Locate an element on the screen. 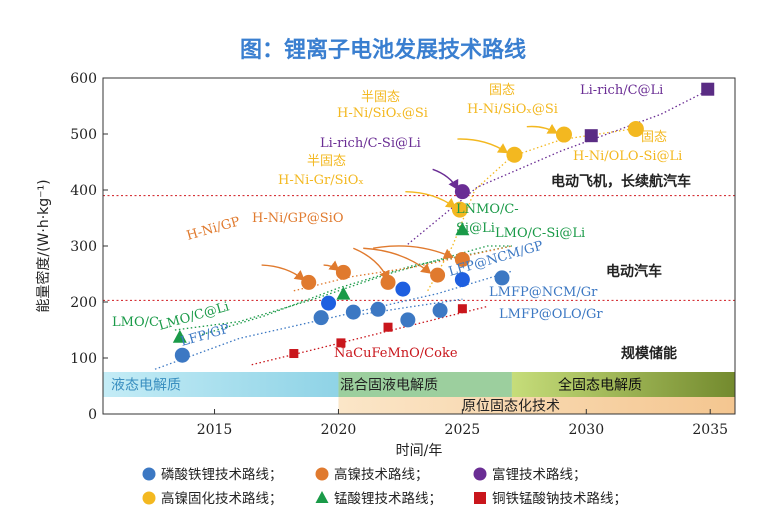 The width and height of the screenshot is (765, 519). x-tick-label: 2020 is located at coordinates (339, 430).